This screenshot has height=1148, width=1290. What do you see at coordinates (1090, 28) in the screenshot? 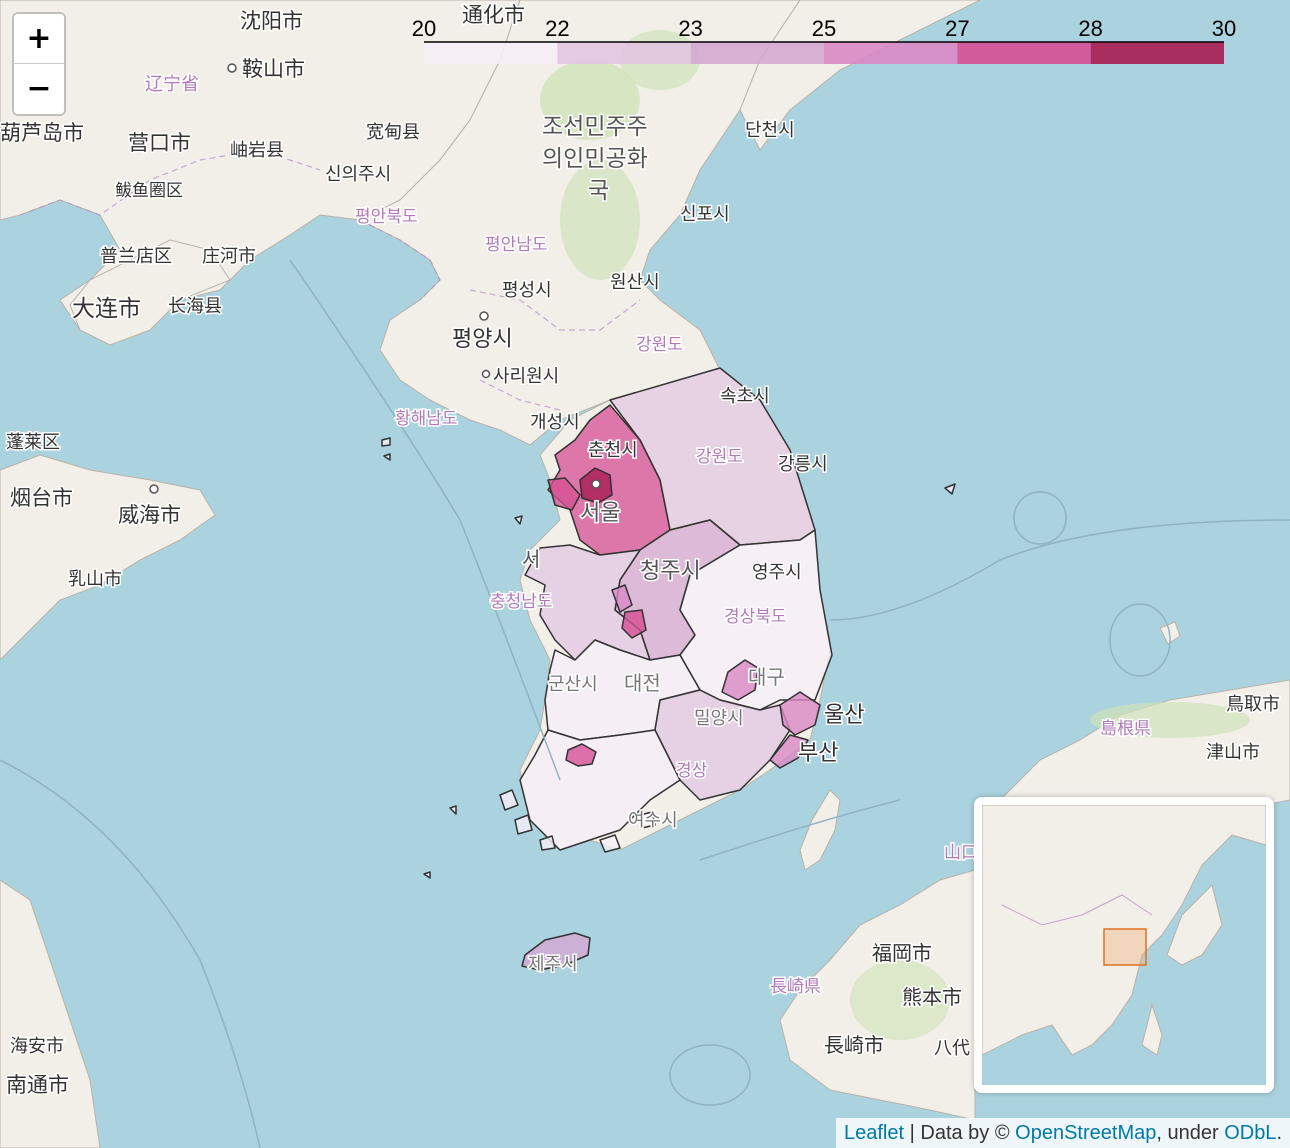
I see `legend-tick-label: 28` at bounding box center [1090, 28].